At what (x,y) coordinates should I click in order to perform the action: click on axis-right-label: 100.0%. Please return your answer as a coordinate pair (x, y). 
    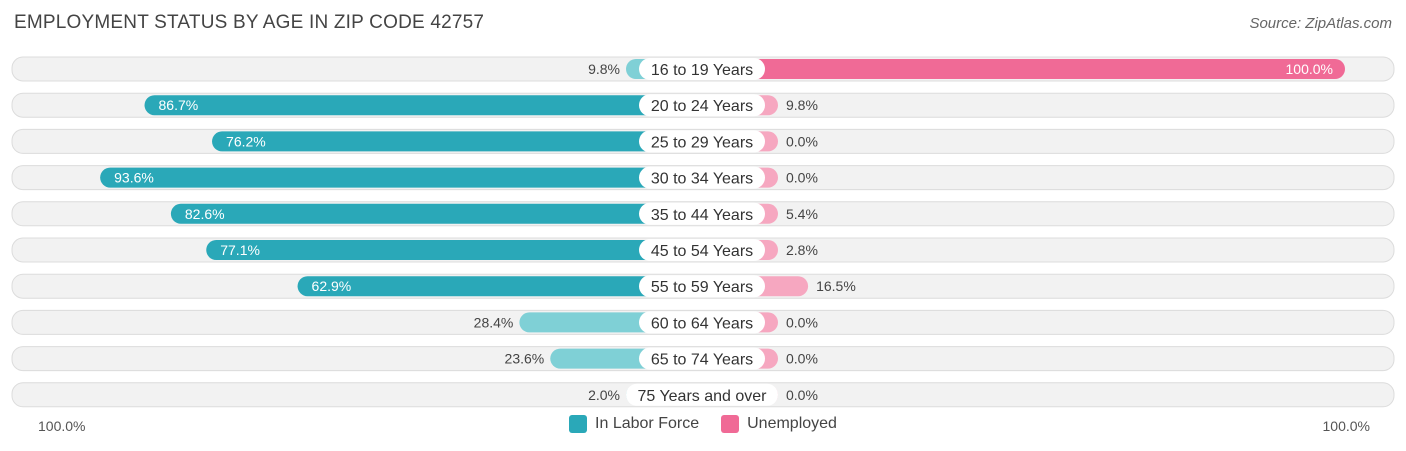
    Looking at the image, I should click on (1346, 426).